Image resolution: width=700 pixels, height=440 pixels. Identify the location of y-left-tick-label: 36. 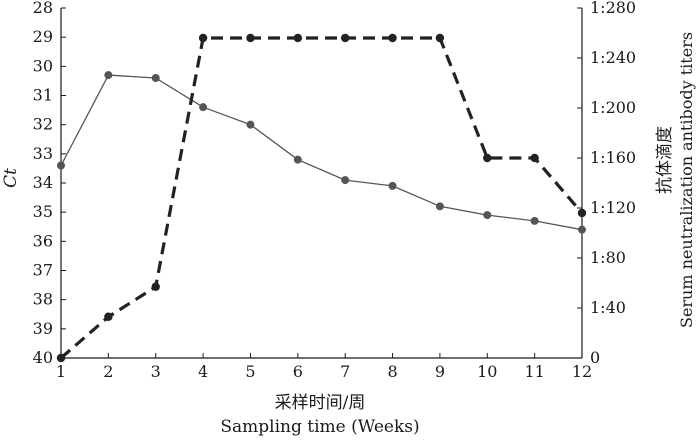
(43, 240).